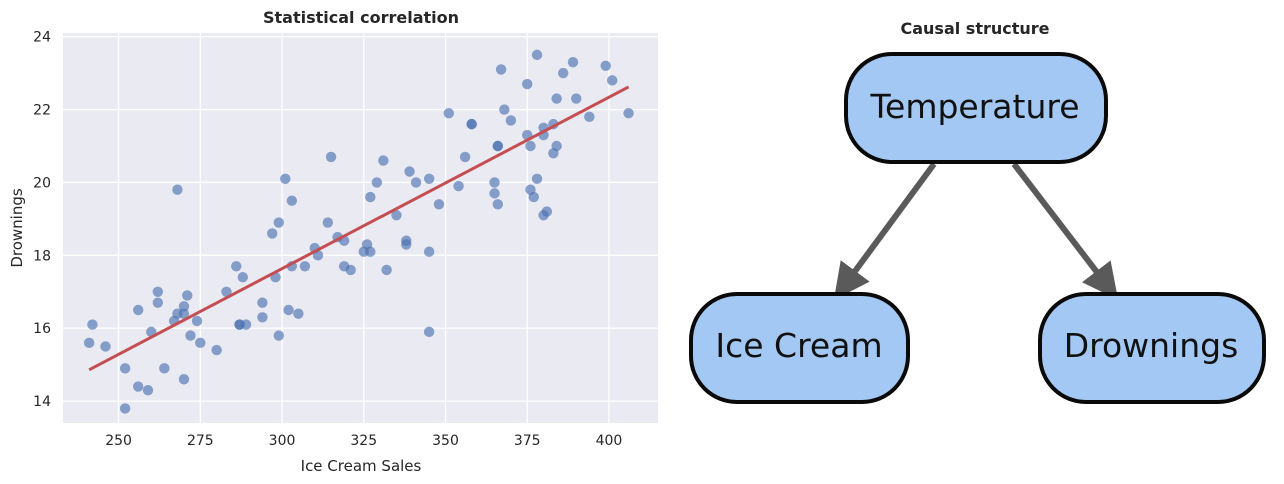  What do you see at coordinates (445, 441) in the screenshot?
I see `x-tick-label: 350` at bounding box center [445, 441].